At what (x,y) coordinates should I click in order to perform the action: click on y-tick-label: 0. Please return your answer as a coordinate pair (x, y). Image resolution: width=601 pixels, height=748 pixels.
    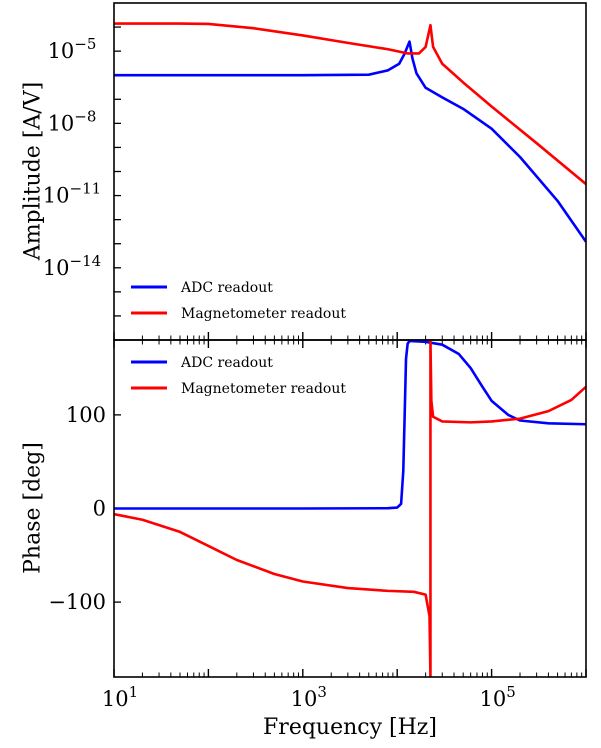
    Looking at the image, I should click on (99, 509).